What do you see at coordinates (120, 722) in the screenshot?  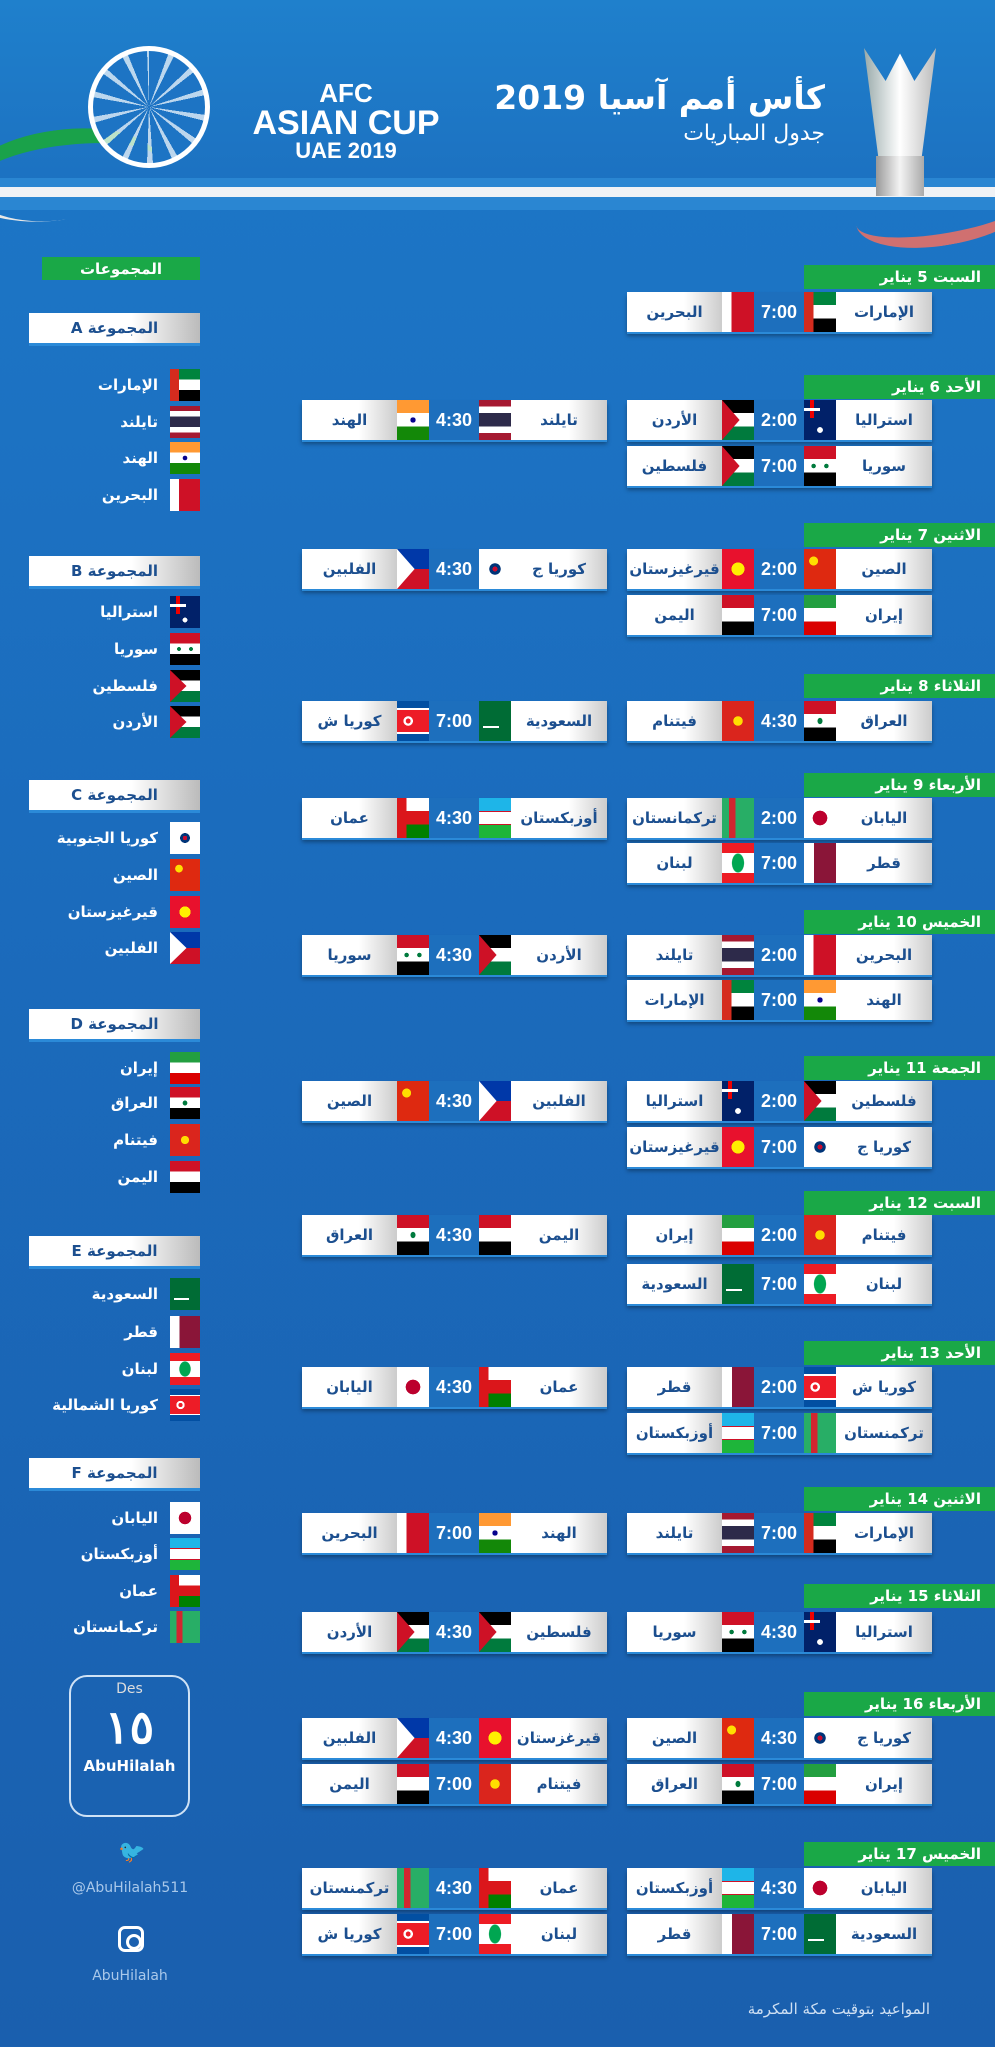 I see `group-team: الأردن` at bounding box center [120, 722].